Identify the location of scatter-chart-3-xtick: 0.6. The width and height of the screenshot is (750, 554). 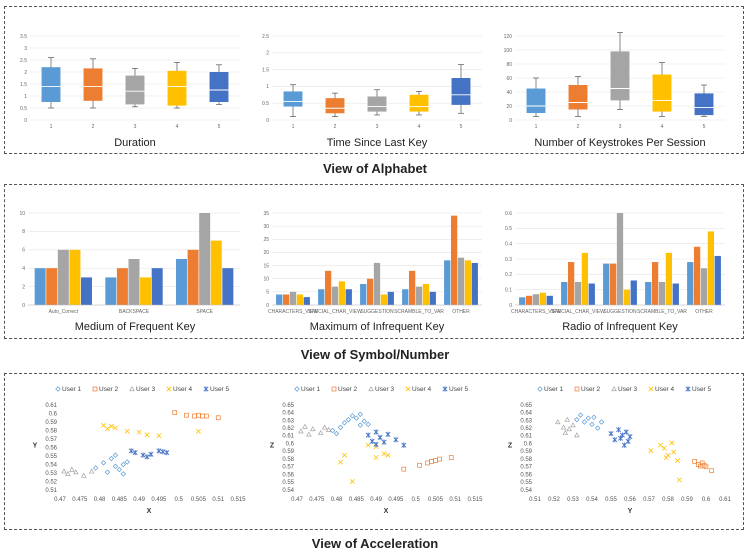
(706, 500).